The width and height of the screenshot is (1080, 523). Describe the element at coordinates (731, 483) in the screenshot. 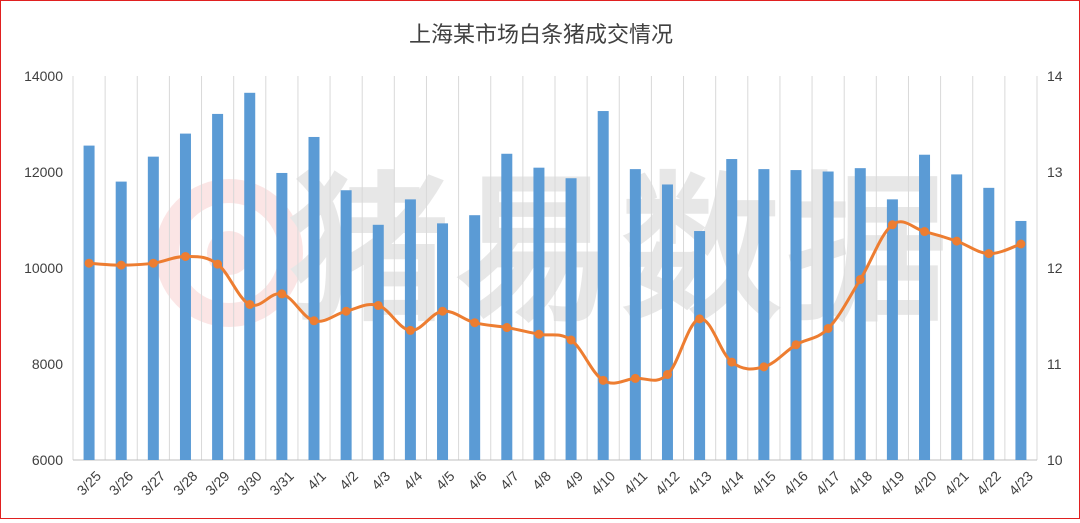

I see `x-tick-label: 4/14` at that location.